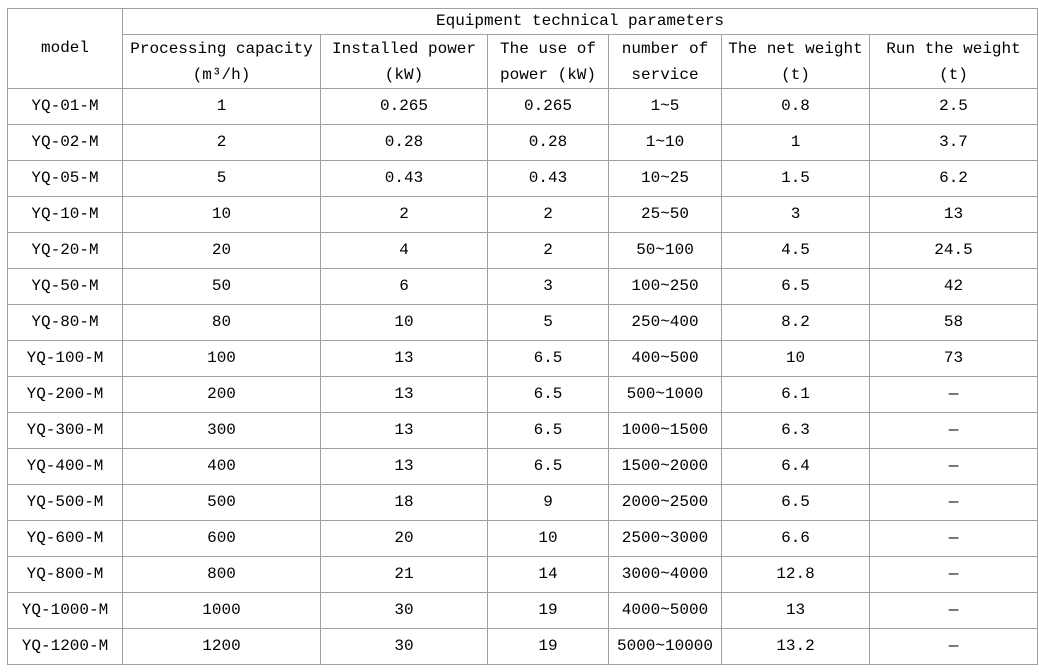 Image resolution: width=1039 pixels, height=672 pixels. What do you see at coordinates (548, 574) in the screenshot?
I see `value-cell: 14` at bounding box center [548, 574].